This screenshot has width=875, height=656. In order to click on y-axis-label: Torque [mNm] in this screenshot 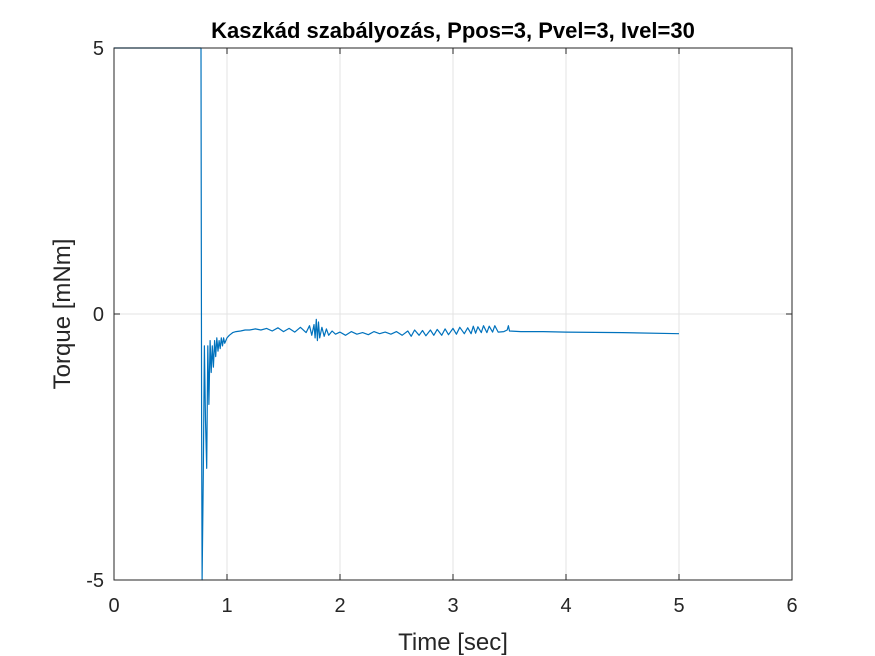, I will do `click(62, 314)`.